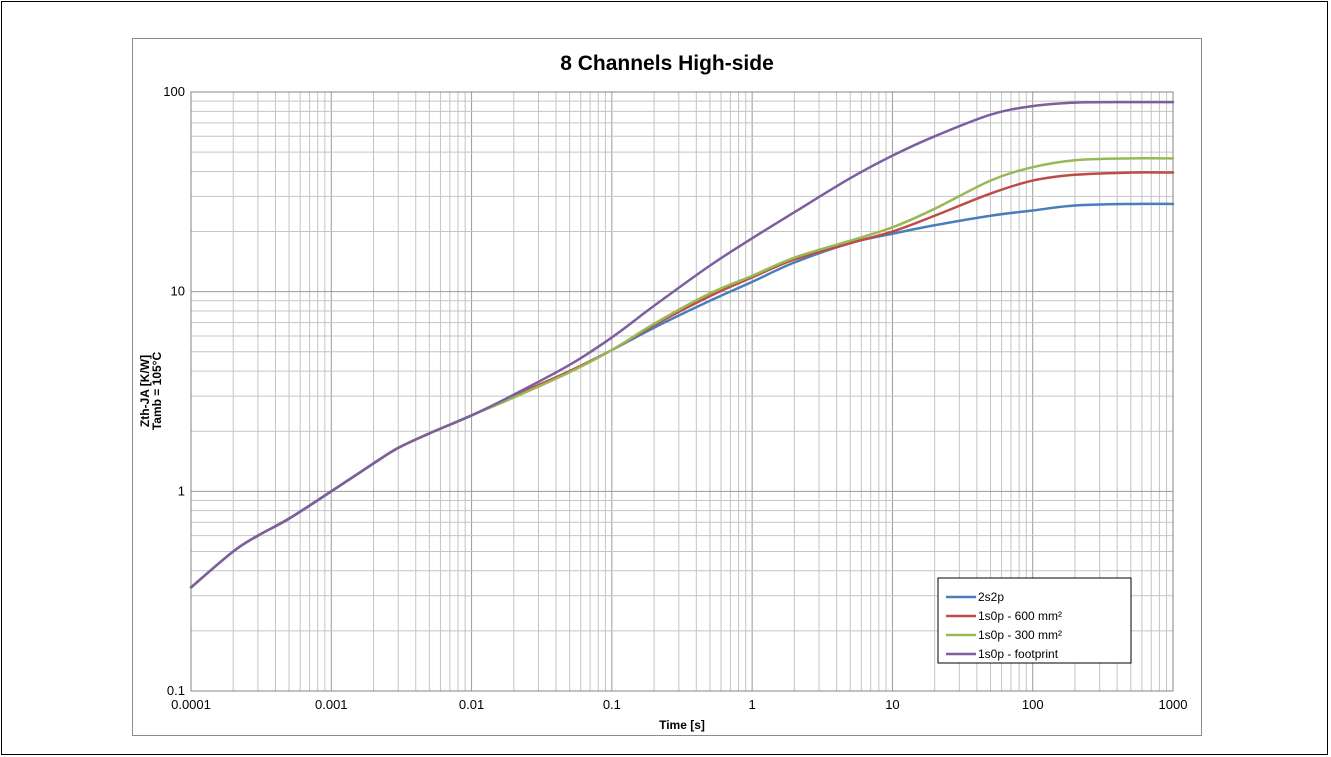 Image resolution: width=1331 pixels, height=757 pixels. What do you see at coordinates (174, 91) in the screenshot?
I see `y-tick-label: 100` at bounding box center [174, 91].